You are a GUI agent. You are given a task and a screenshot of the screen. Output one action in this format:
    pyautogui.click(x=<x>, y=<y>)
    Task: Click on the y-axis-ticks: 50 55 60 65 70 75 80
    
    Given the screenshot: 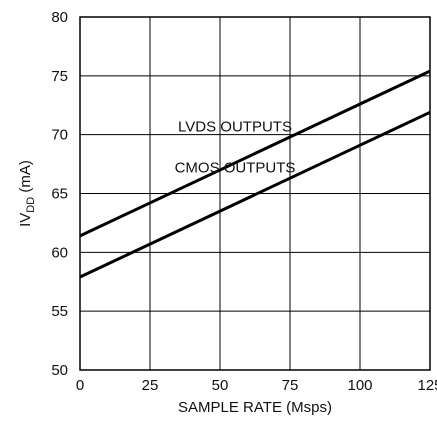 What is the action you would take?
    pyautogui.click(x=59, y=194)
    